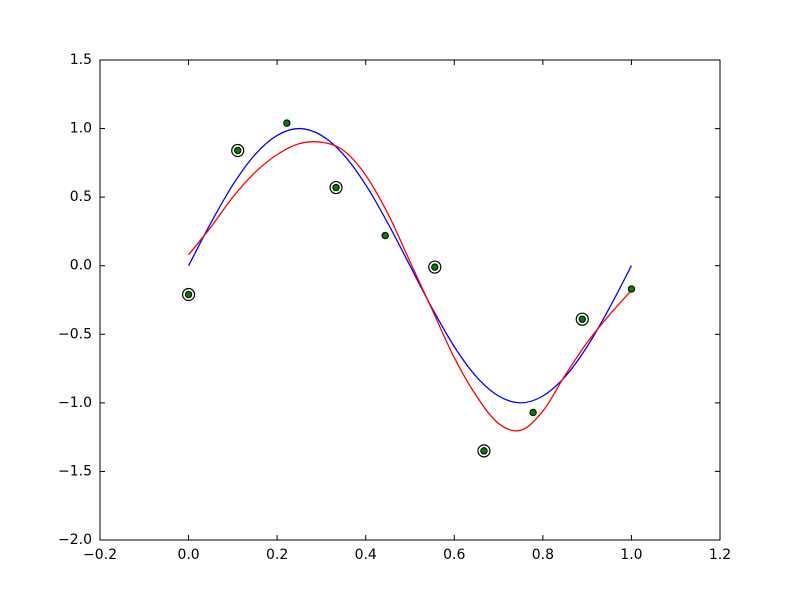 This screenshot has width=800, height=600. I want to click on x-tick-label: −0.2, so click(100, 555).